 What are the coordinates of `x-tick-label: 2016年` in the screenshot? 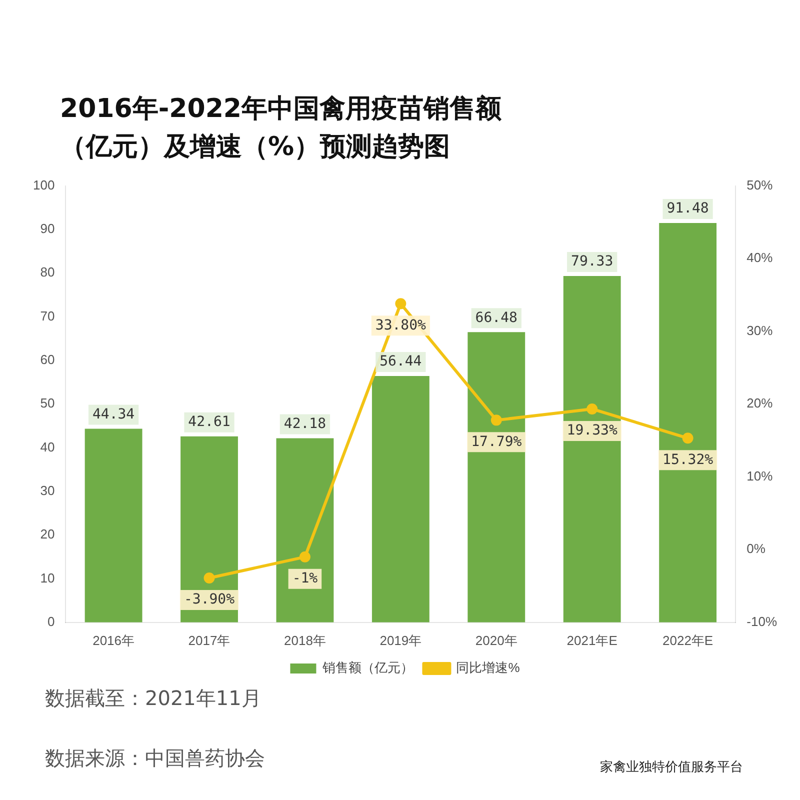 It's located at (113, 640).